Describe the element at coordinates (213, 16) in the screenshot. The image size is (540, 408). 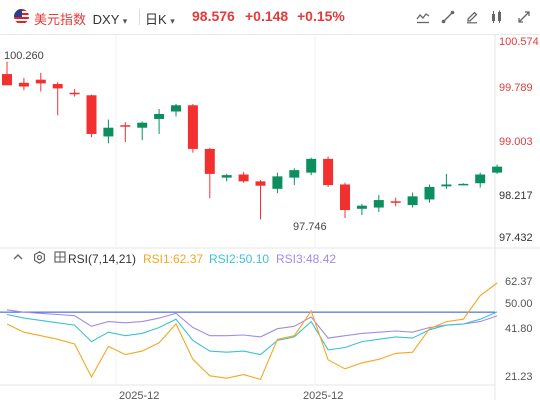
I see `last-price: 98.576` at that location.